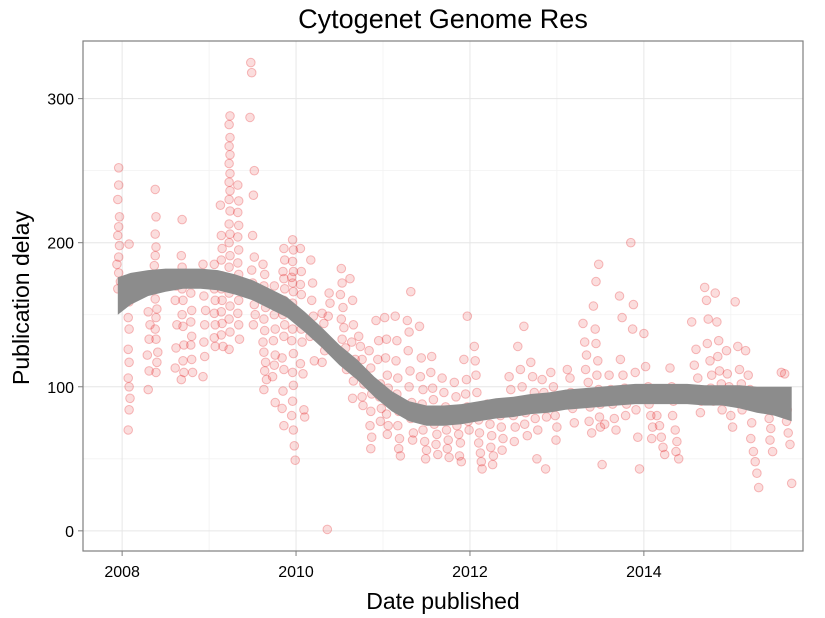 The height and width of the screenshot is (618, 825). What do you see at coordinates (60, 244) in the screenshot?
I see `y-tick-label: 200` at bounding box center [60, 244].